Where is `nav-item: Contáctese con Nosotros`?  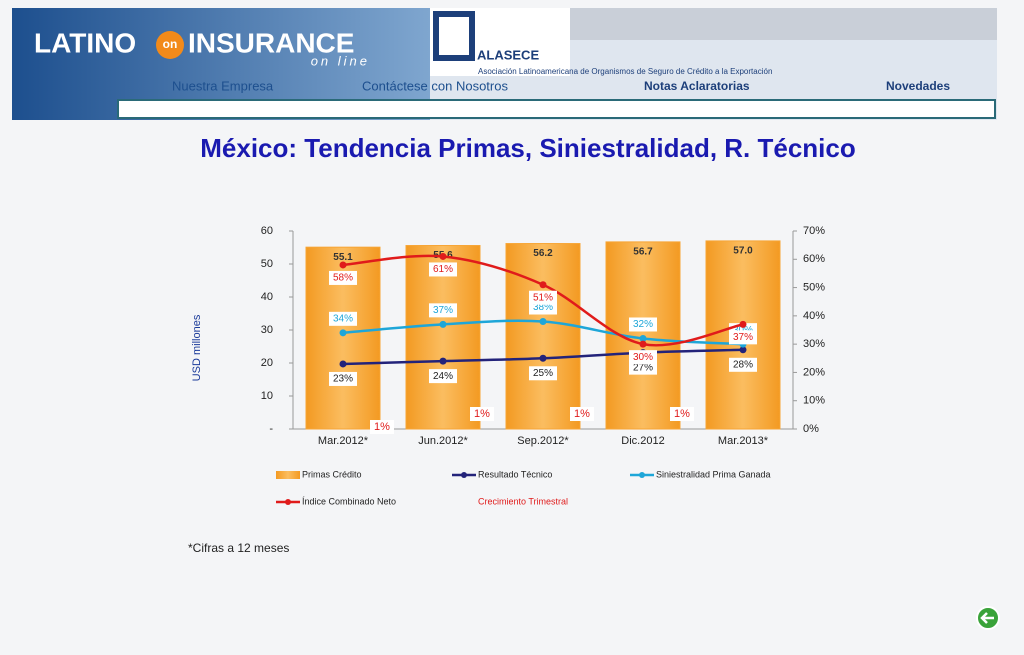 nav-item: Contáctese con Nosotros is located at coordinates (435, 85).